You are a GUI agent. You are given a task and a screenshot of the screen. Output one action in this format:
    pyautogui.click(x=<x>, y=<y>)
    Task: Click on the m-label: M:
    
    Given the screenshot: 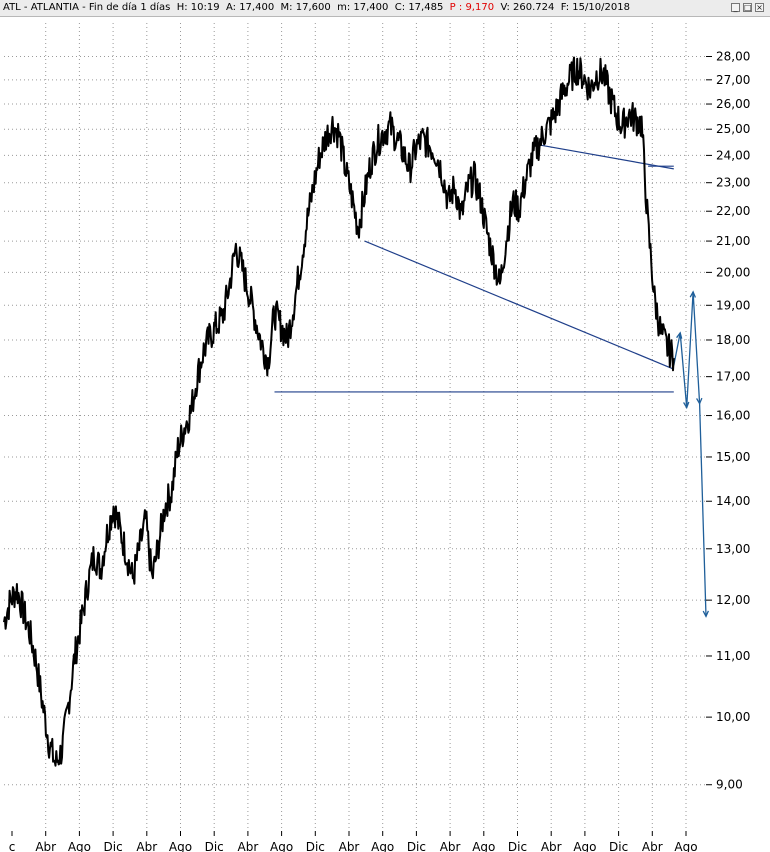 What is the action you would take?
    pyautogui.click(x=286, y=7)
    